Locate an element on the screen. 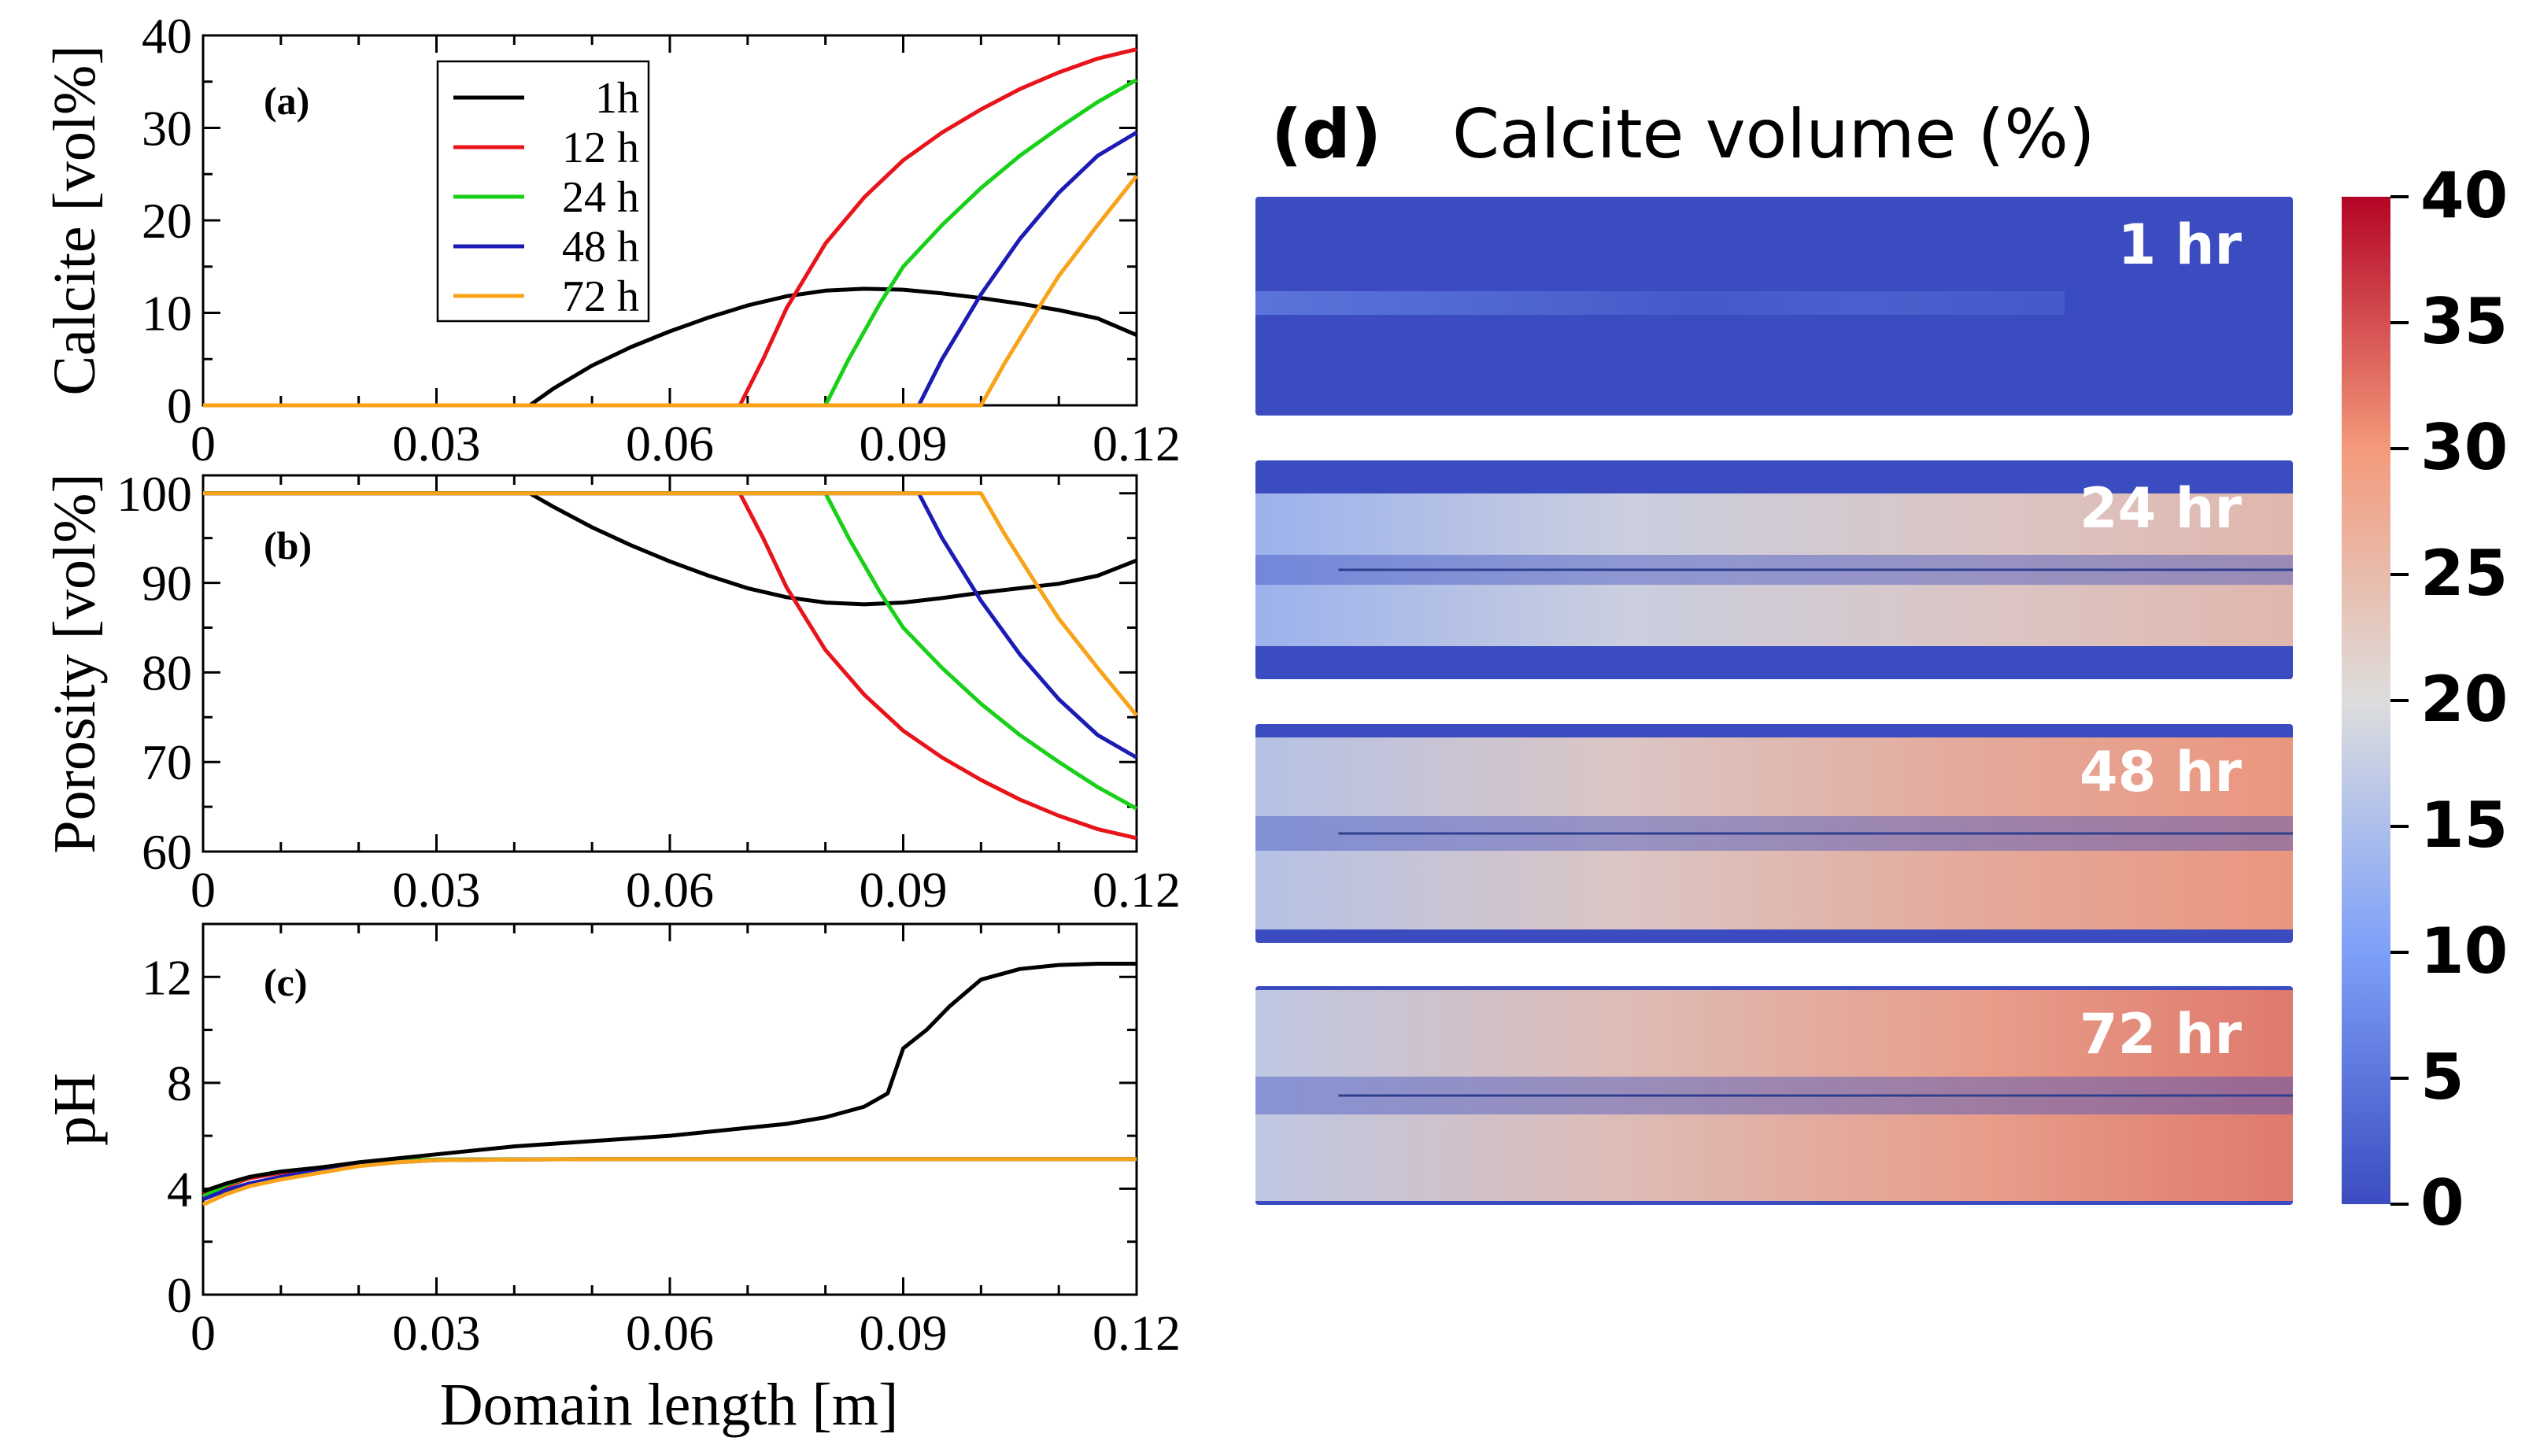 Image resolution: width=2529 pixels, height=1456 pixels. colorbar-tick-label: 10 is located at coordinates (2464, 951).